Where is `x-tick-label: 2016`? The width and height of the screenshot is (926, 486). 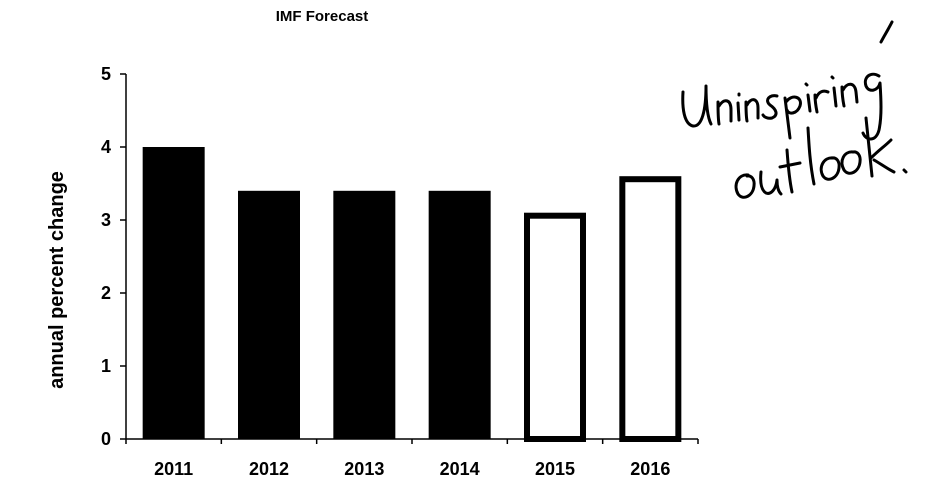
x-tick-label: 2016 is located at coordinates (650, 469).